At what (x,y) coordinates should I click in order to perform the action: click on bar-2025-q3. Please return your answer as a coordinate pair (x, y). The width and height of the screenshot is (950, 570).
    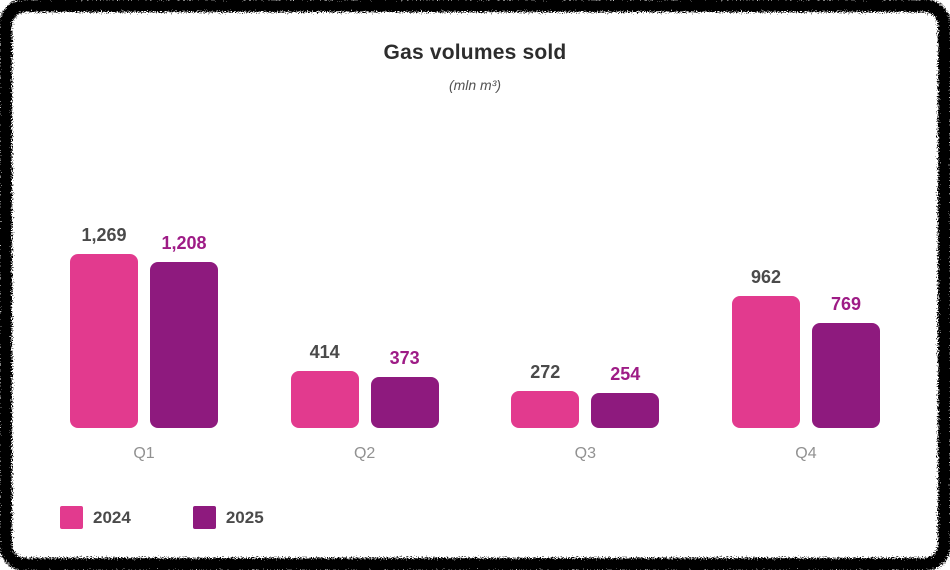
    Looking at the image, I should click on (625, 410).